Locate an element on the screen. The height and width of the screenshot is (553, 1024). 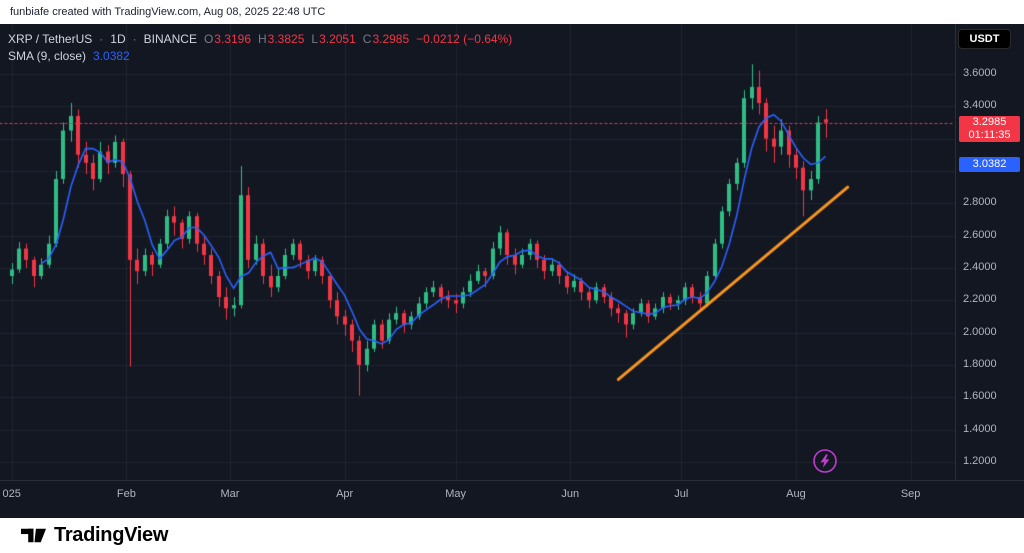
change-value: −0.0212 (−0.64%) is located at coordinates (464, 38).